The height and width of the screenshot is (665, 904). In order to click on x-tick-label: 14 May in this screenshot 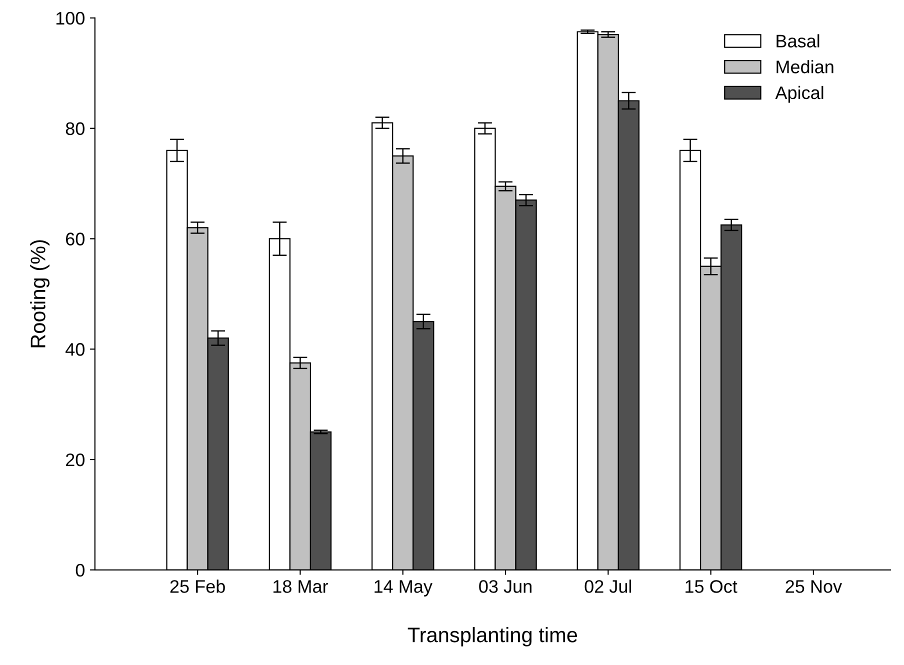, I will do `click(403, 588)`.